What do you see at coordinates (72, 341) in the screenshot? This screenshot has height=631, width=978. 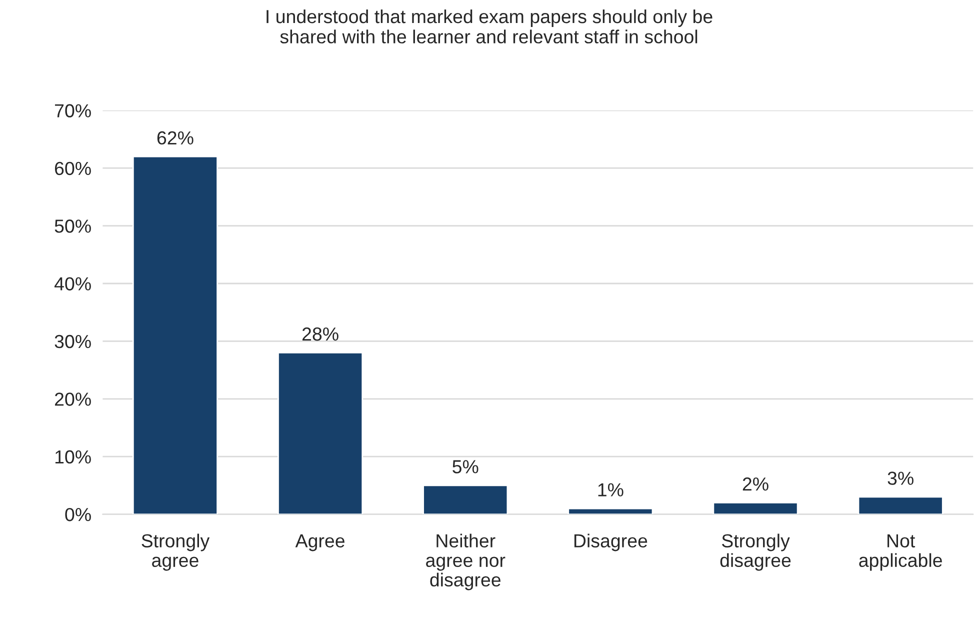 I see `y-tick-label: 30%` at bounding box center [72, 341].